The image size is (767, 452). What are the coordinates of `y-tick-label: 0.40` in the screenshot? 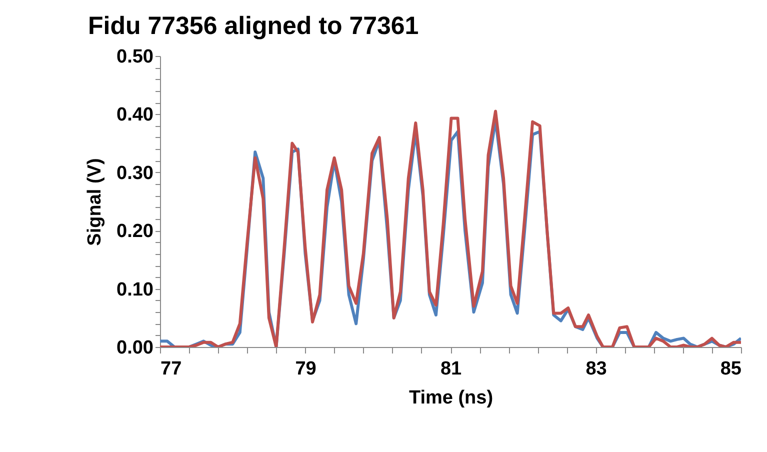 It's located at (135, 115).